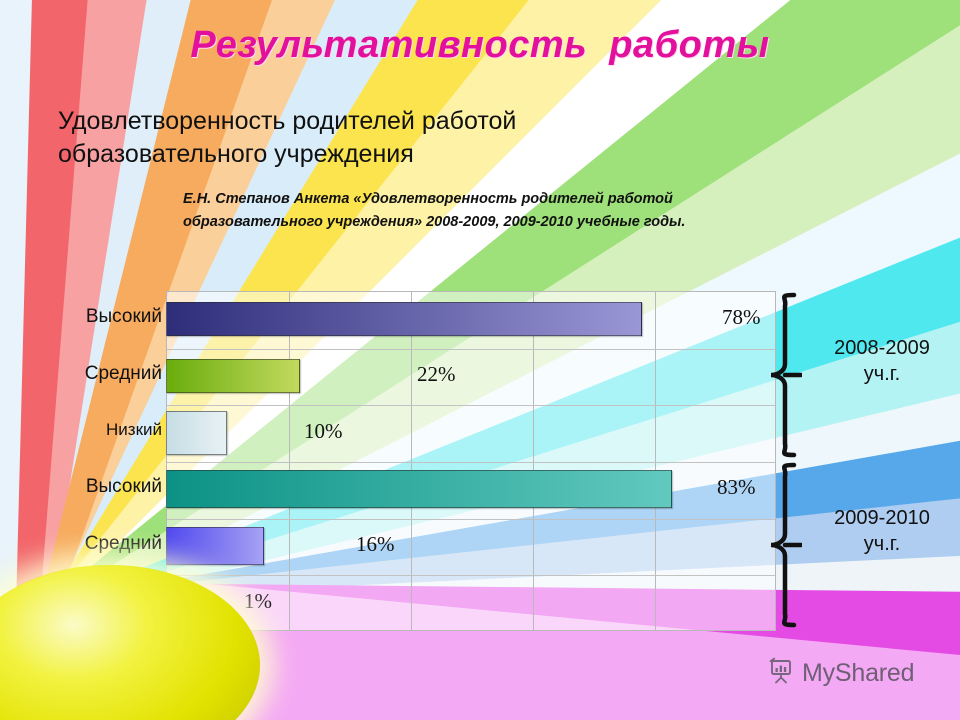 This screenshot has width=960, height=720. Describe the element at coordinates (323, 430) in the screenshot. I see `chart-value-label: 10%` at that location.